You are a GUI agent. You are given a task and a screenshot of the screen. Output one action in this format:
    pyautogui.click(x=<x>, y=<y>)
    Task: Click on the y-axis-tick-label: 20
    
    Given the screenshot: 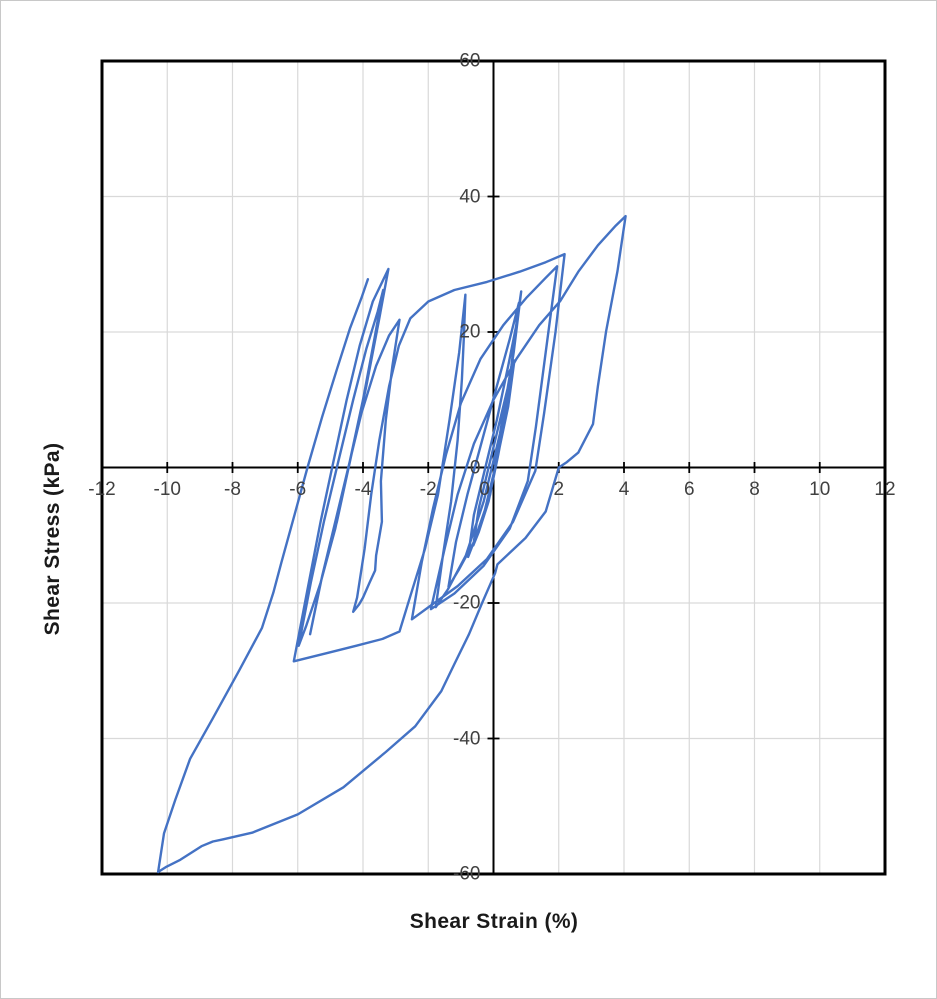 What is the action you would take?
    pyautogui.click(x=470, y=332)
    